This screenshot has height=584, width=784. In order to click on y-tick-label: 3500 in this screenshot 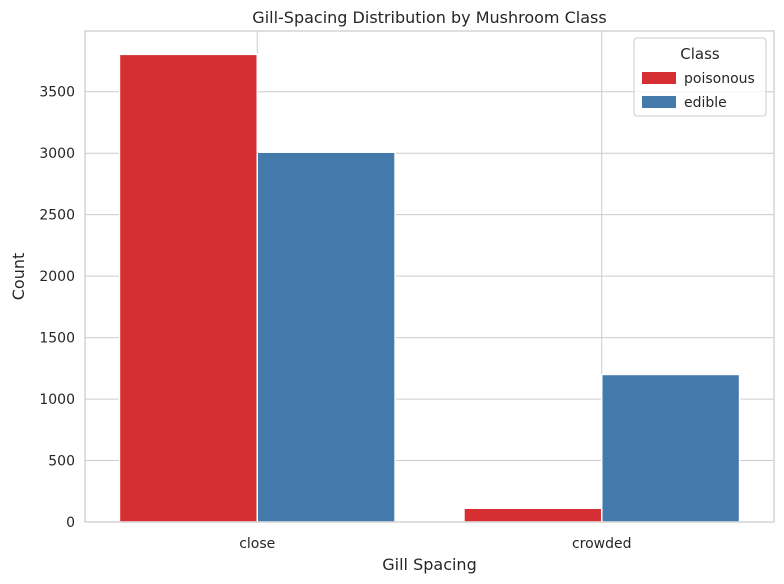, I will do `click(57, 93)`.